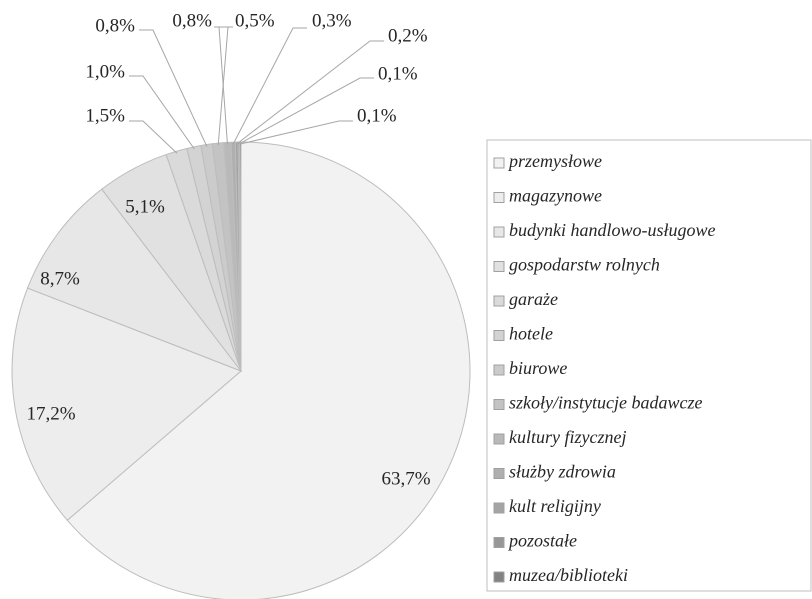 The height and width of the screenshot is (599, 812). Describe the element at coordinates (568, 575) in the screenshot. I see `legend-label: muzea/biblioteki` at that location.